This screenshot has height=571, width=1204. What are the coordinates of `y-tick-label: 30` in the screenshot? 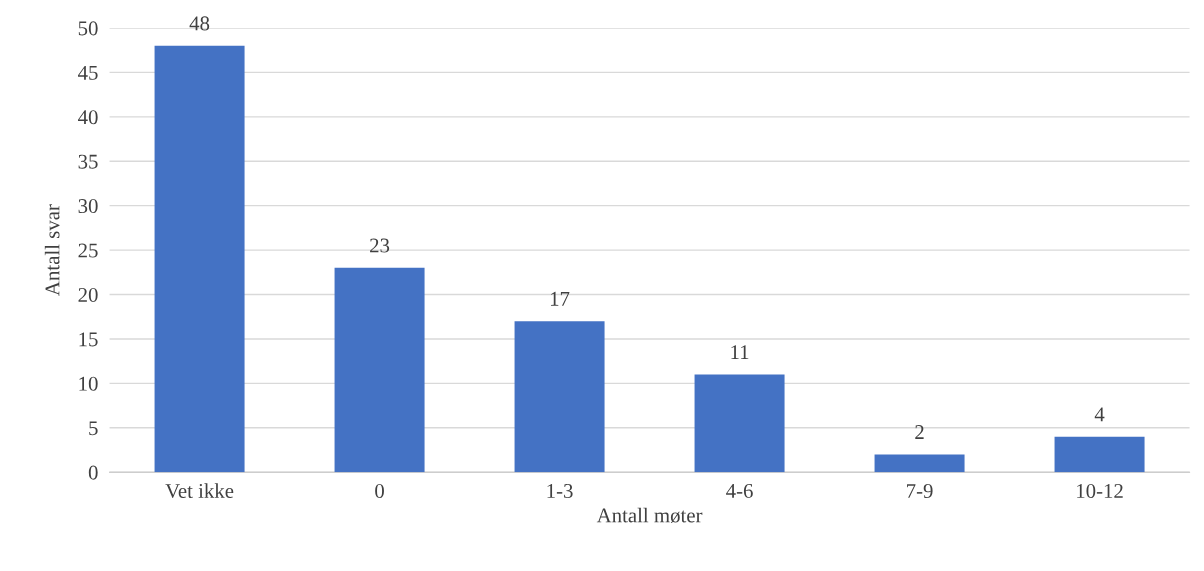 It's located at (88, 206).